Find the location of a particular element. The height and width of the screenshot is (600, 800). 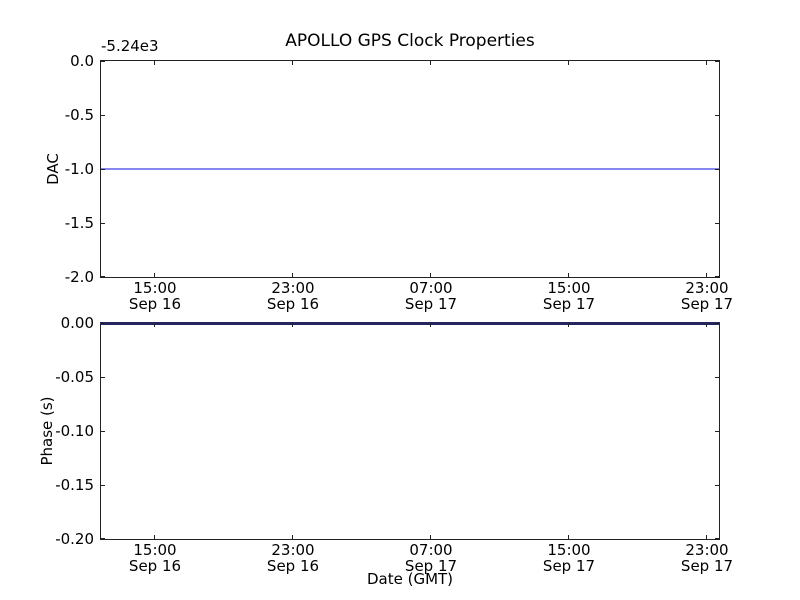

y-tick-label: 0.0 is located at coordinates (82, 61).